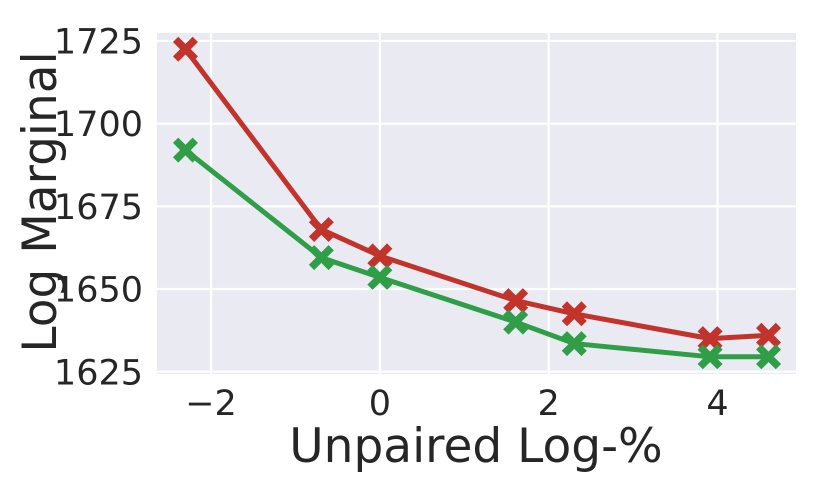  I want to click on y-tick-label-1725: 1725, so click(98, 43).